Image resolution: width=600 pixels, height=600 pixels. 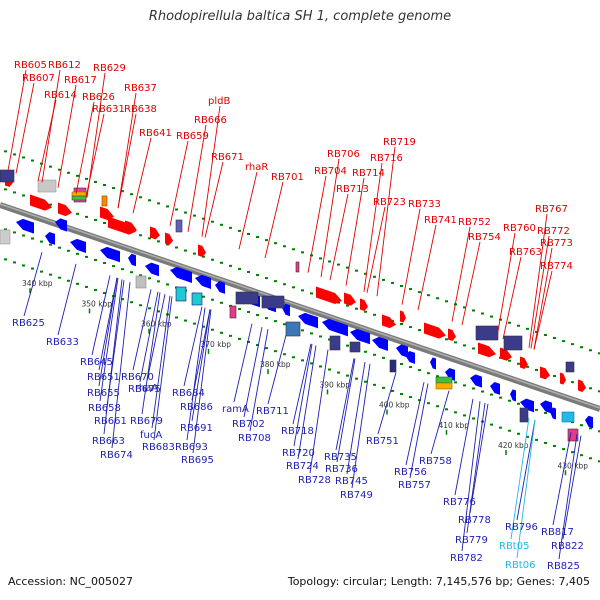 I want to click on gene-label: RB825, so click(x=563, y=566).